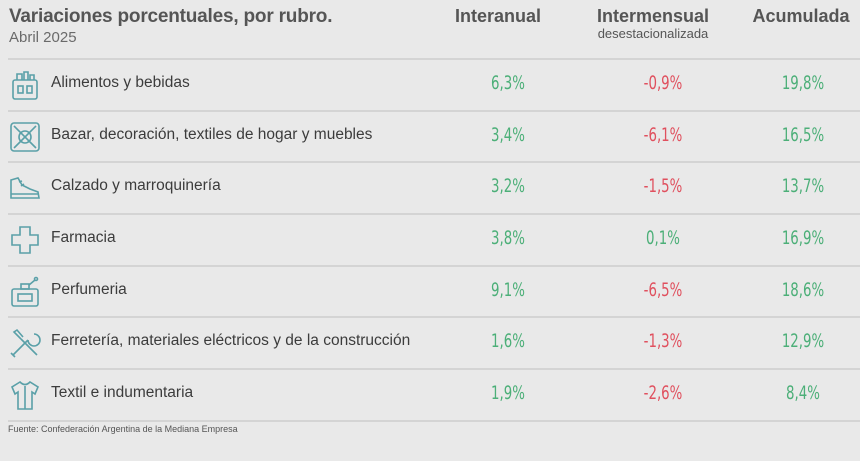  What do you see at coordinates (508, 186) in the screenshot?
I see `value-interanual: 3,2%` at bounding box center [508, 186].